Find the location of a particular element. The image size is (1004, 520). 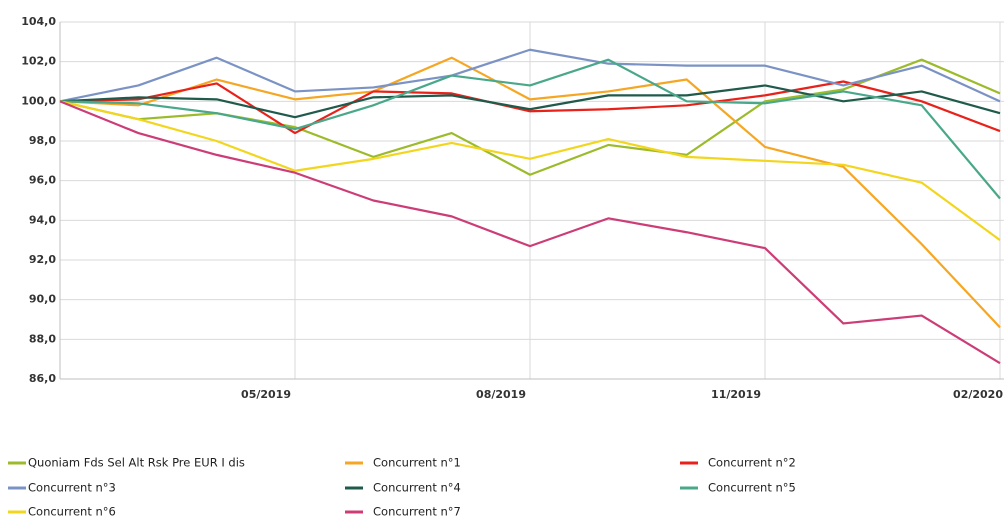

y-tick-label: 92,0 is located at coordinates (42, 259).